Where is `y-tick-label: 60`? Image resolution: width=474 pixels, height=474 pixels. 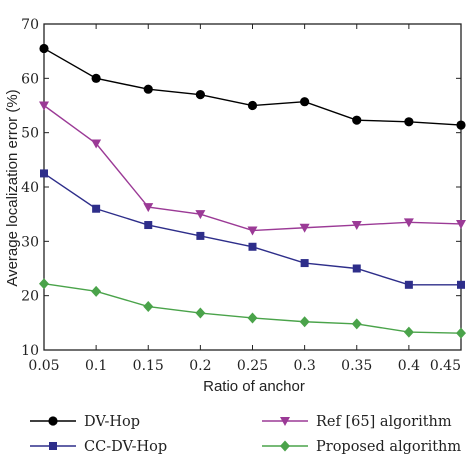
y-tick-label: 60 is located at coordinates (30, 79).